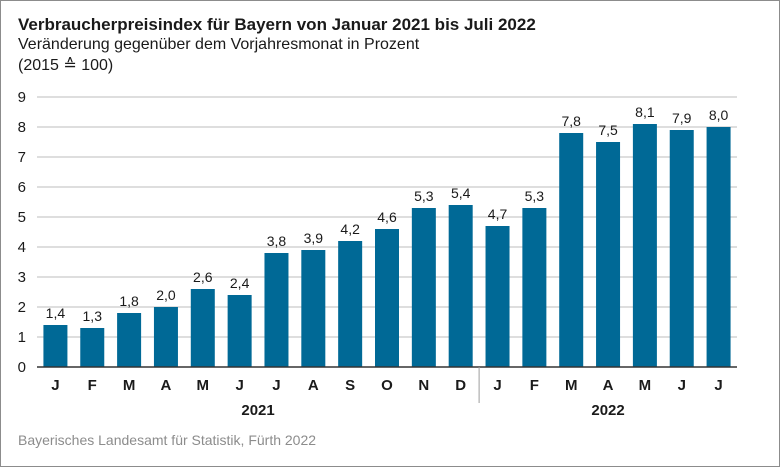 Image resolution: width=780 pixels, height=467 pixels. Describe the element at coordinates (22, 367) in the screenshot. I see `y-tick-label: 0` at that location.